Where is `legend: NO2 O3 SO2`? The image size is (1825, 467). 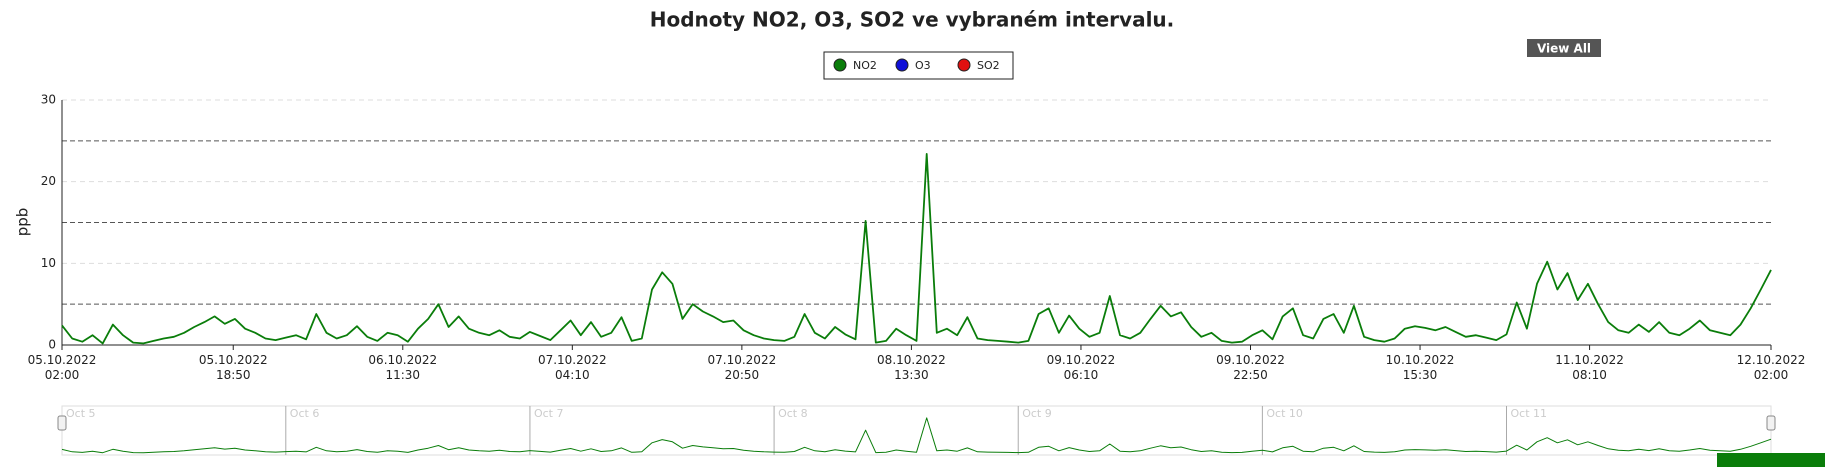
legend: NO2 O3 SO2 is located at coordinates (916, 65).